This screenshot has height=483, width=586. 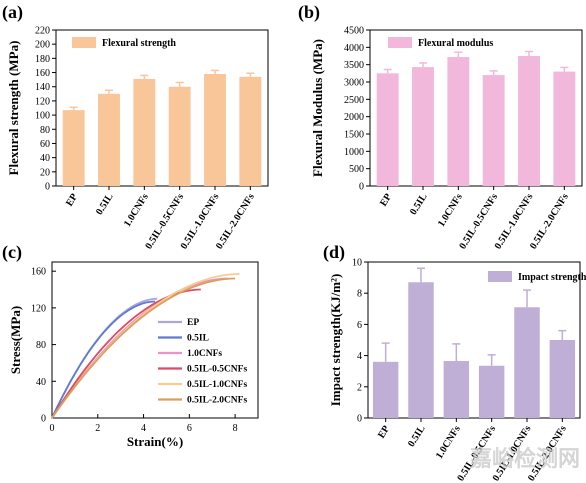 I want to click on y-tick-label: 500, so click(x=356, y=169).